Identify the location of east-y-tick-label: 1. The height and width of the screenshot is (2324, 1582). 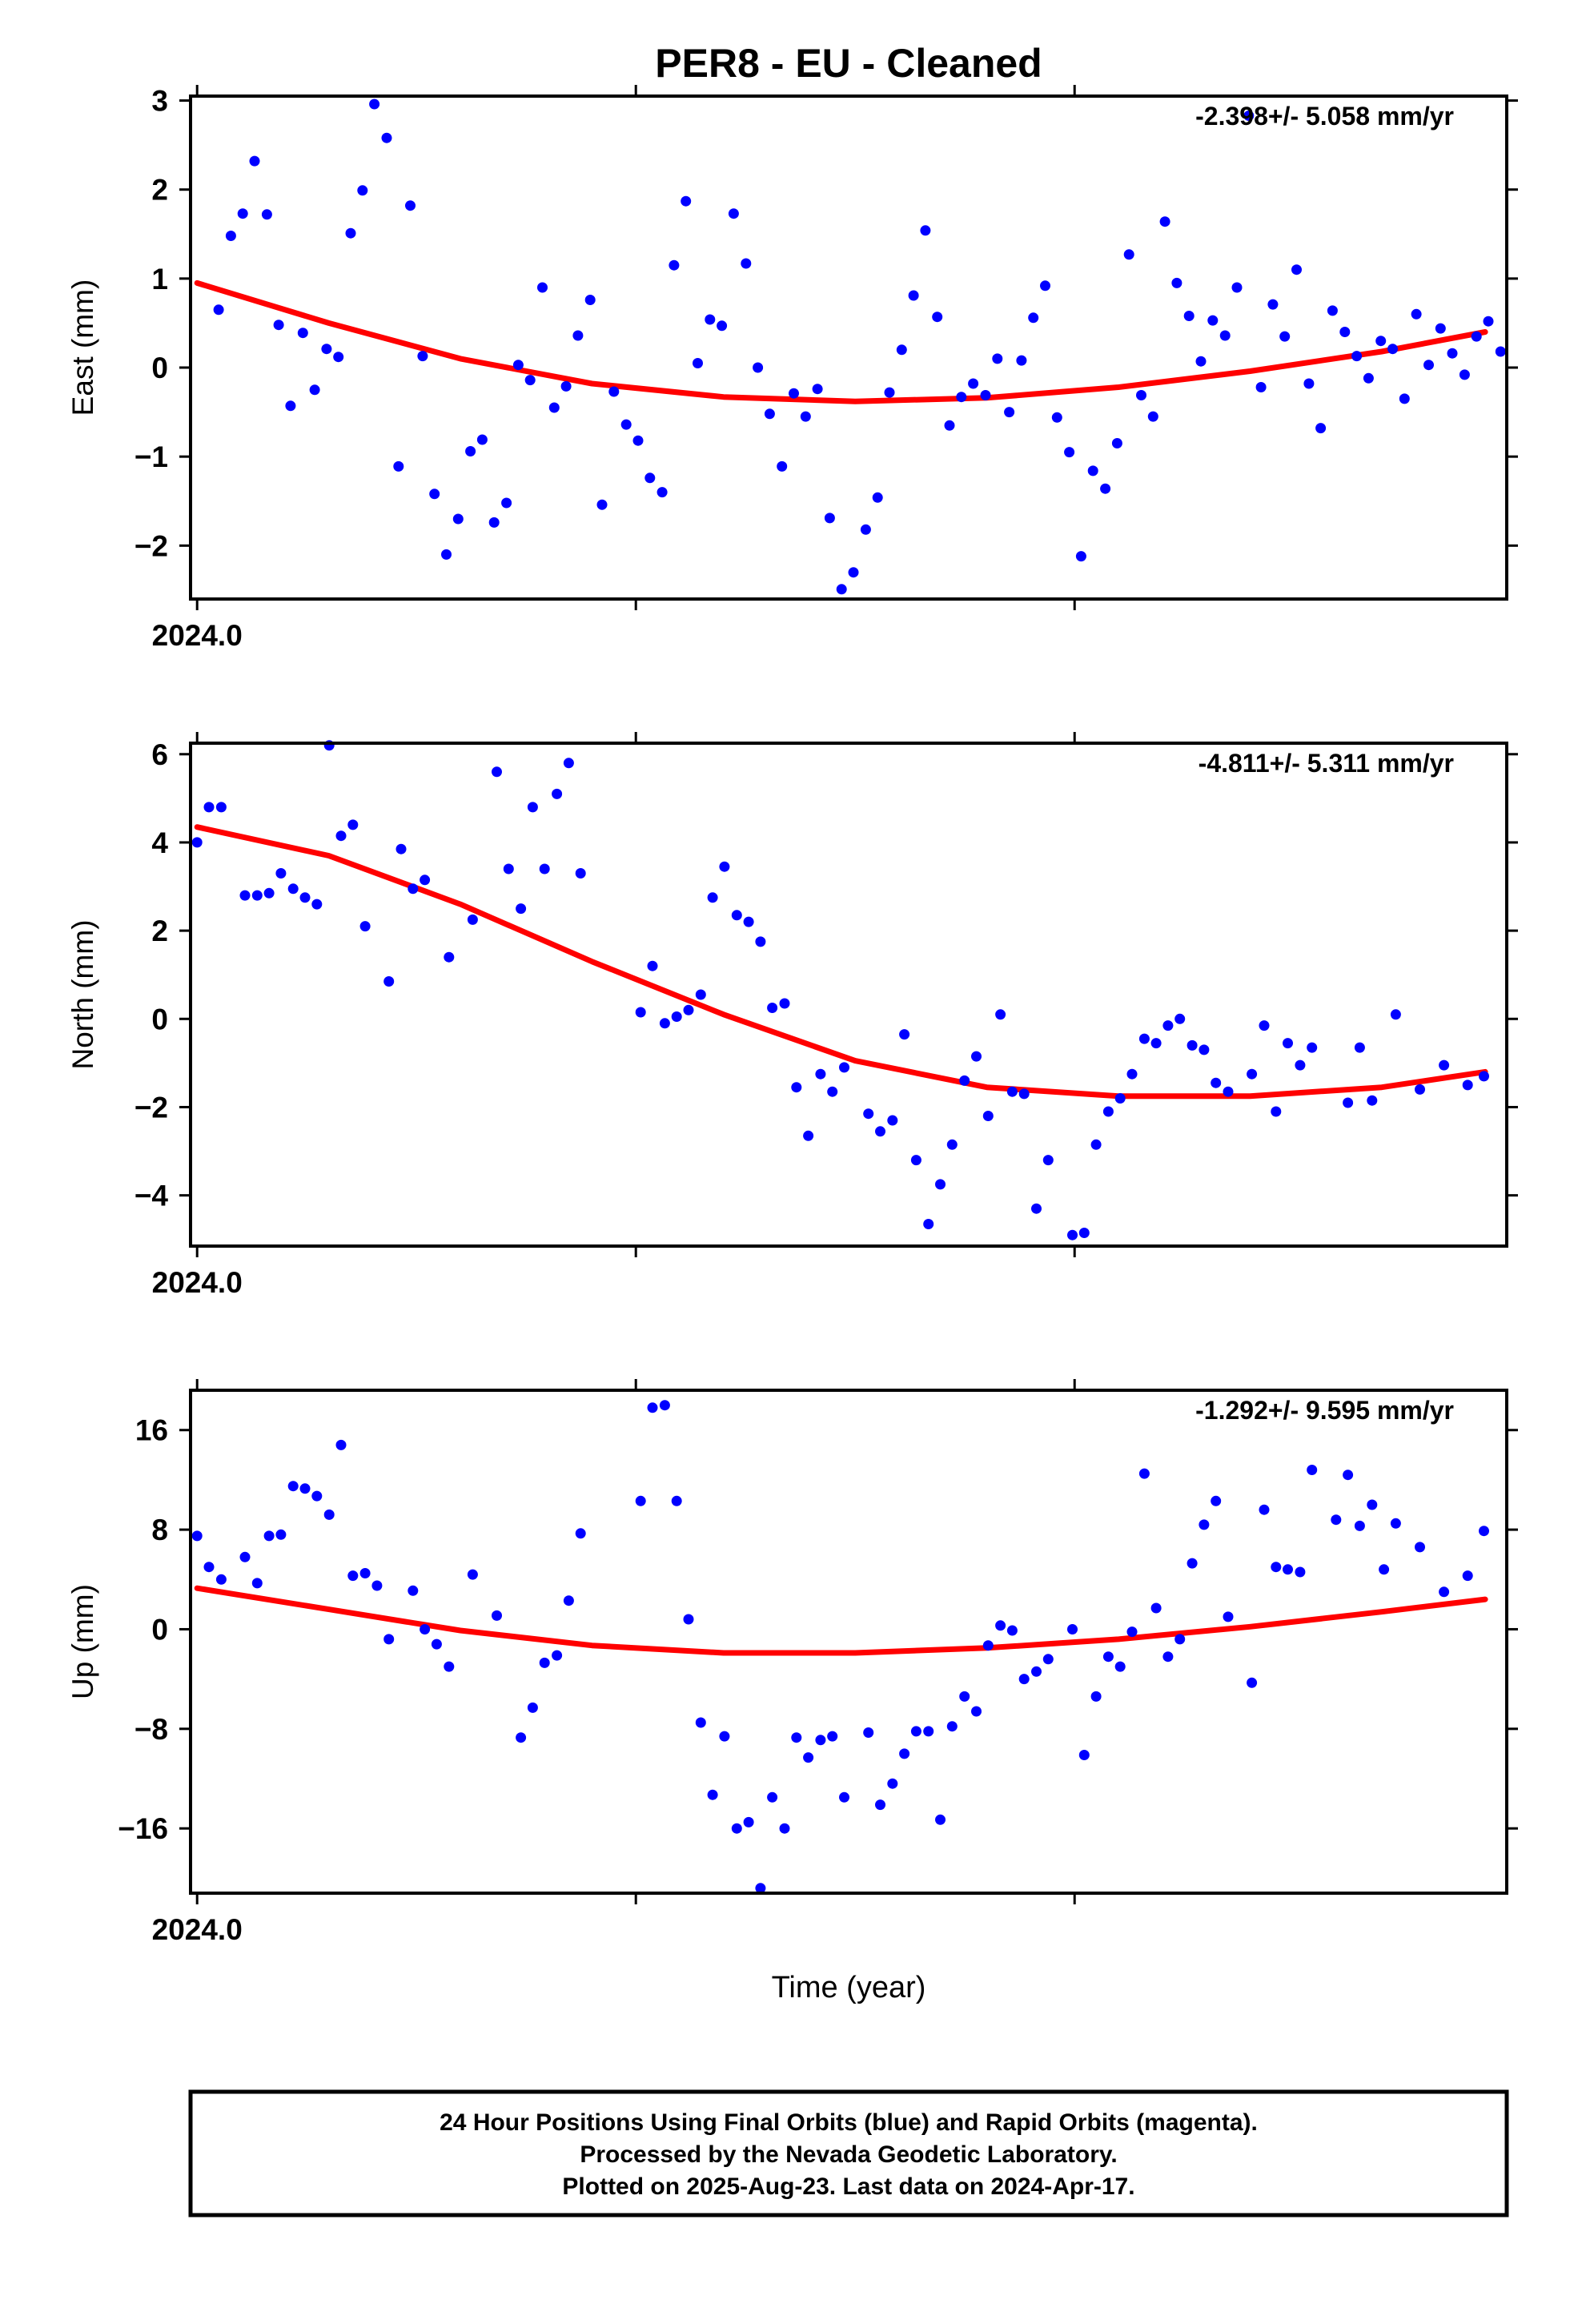
(159, 279).